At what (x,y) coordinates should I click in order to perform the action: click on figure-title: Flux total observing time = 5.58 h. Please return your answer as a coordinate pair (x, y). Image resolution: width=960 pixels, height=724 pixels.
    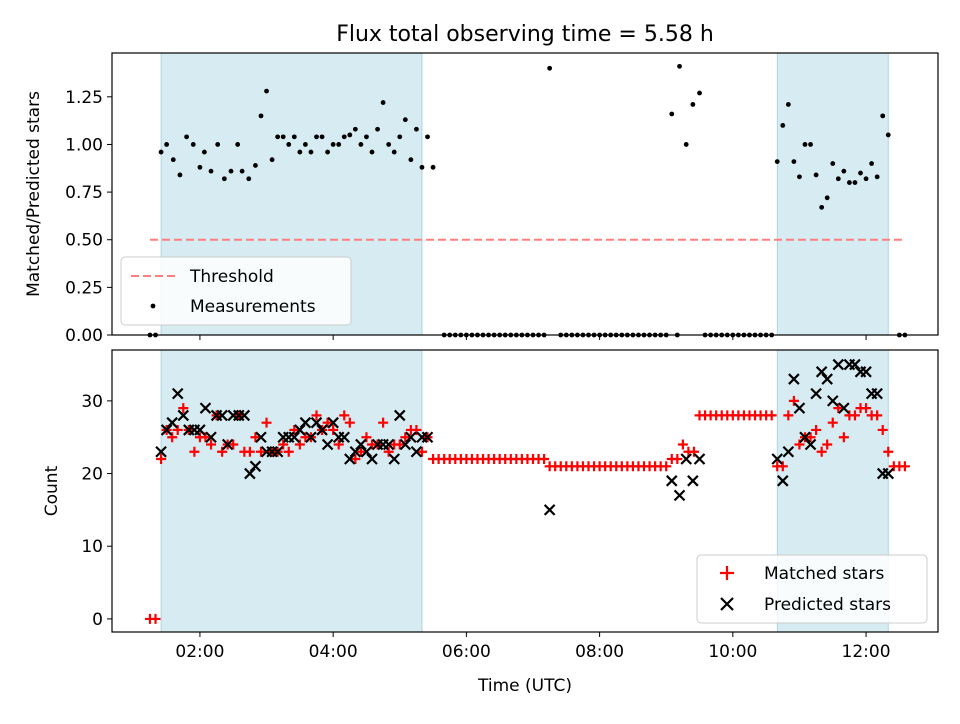
    Looking at the image, I should click on (525, 34).